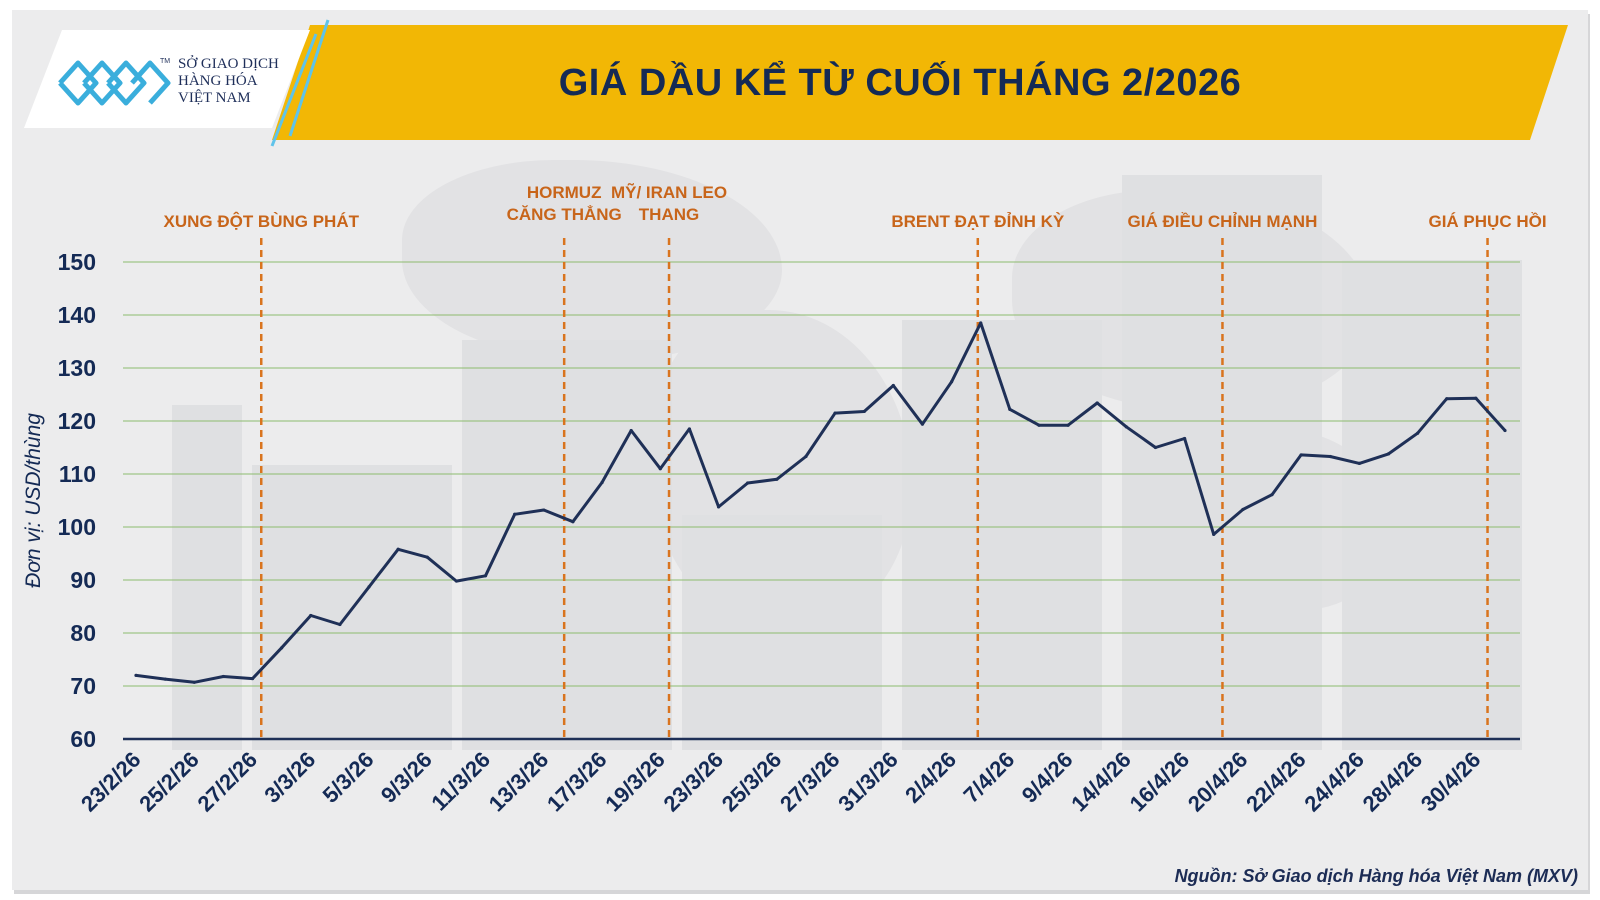 The width and height of the screenshot is (1600, 900). Describe the element at coordinates (1334, 782) in the screenshot. I see `x-tick-label: 24/4/26` at that location.